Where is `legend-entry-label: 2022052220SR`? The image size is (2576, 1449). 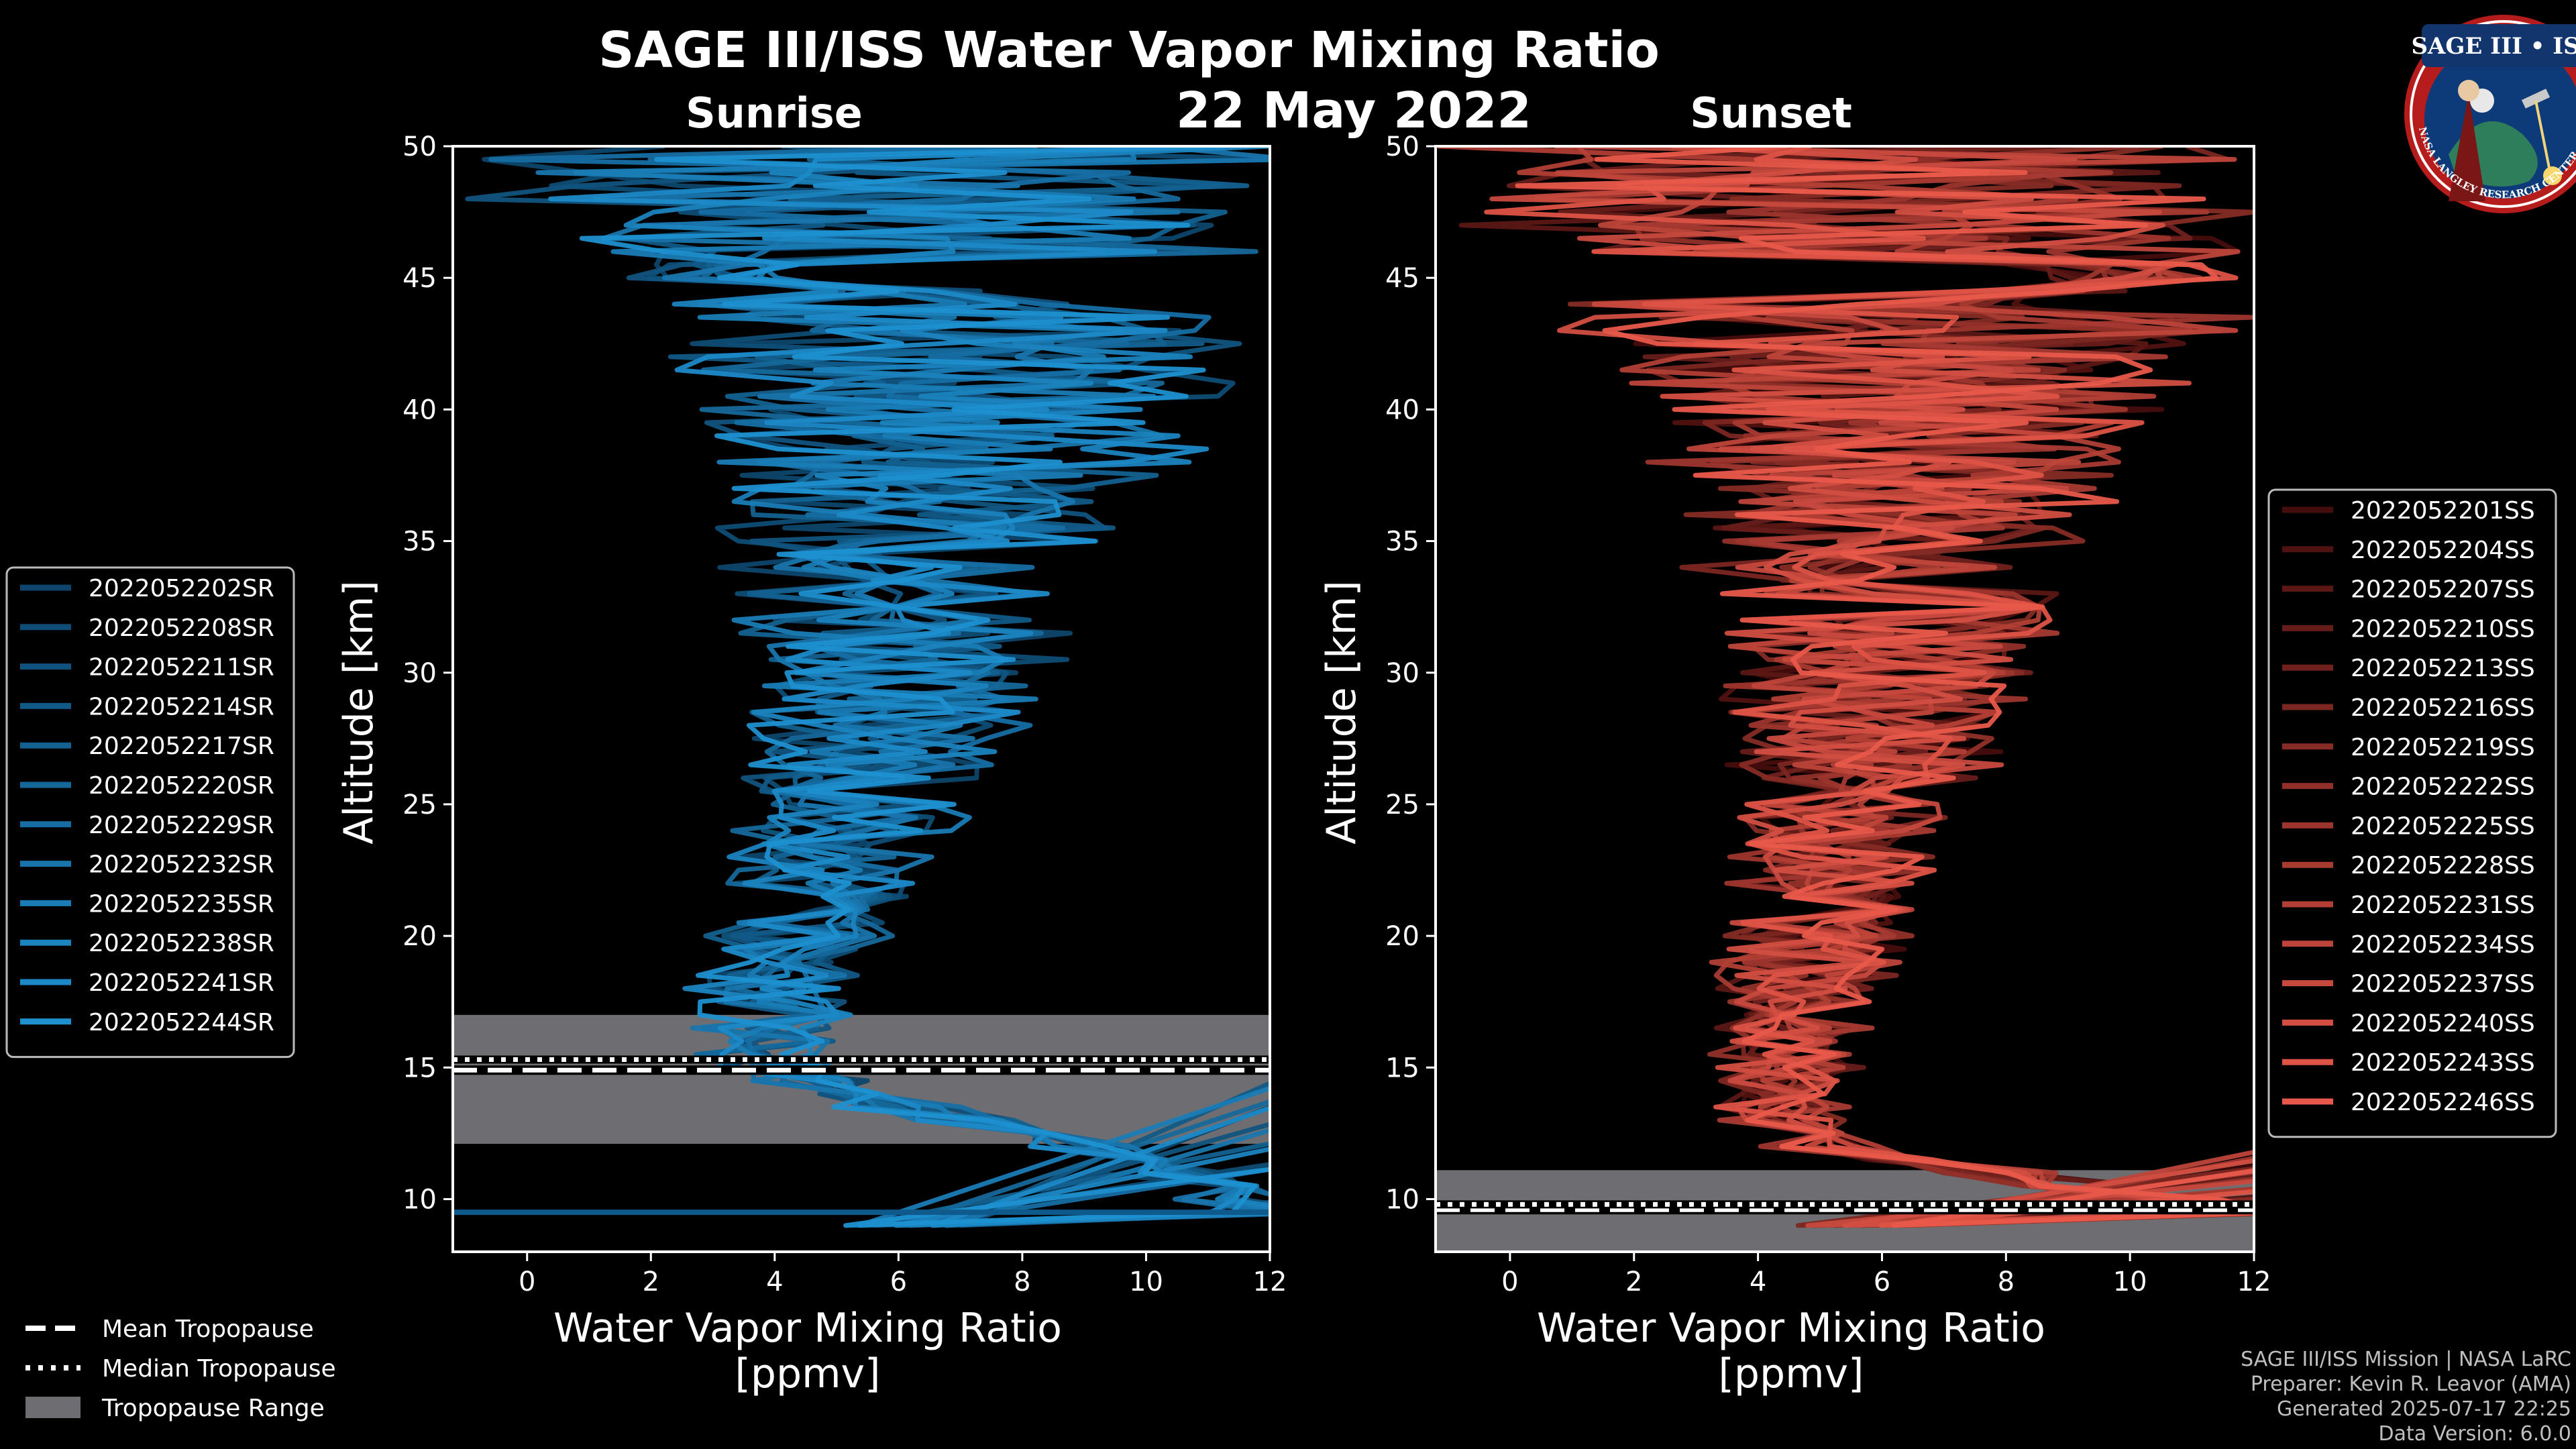
legend-entry-label: 2022052220SR is located at coordinates (181, 786).